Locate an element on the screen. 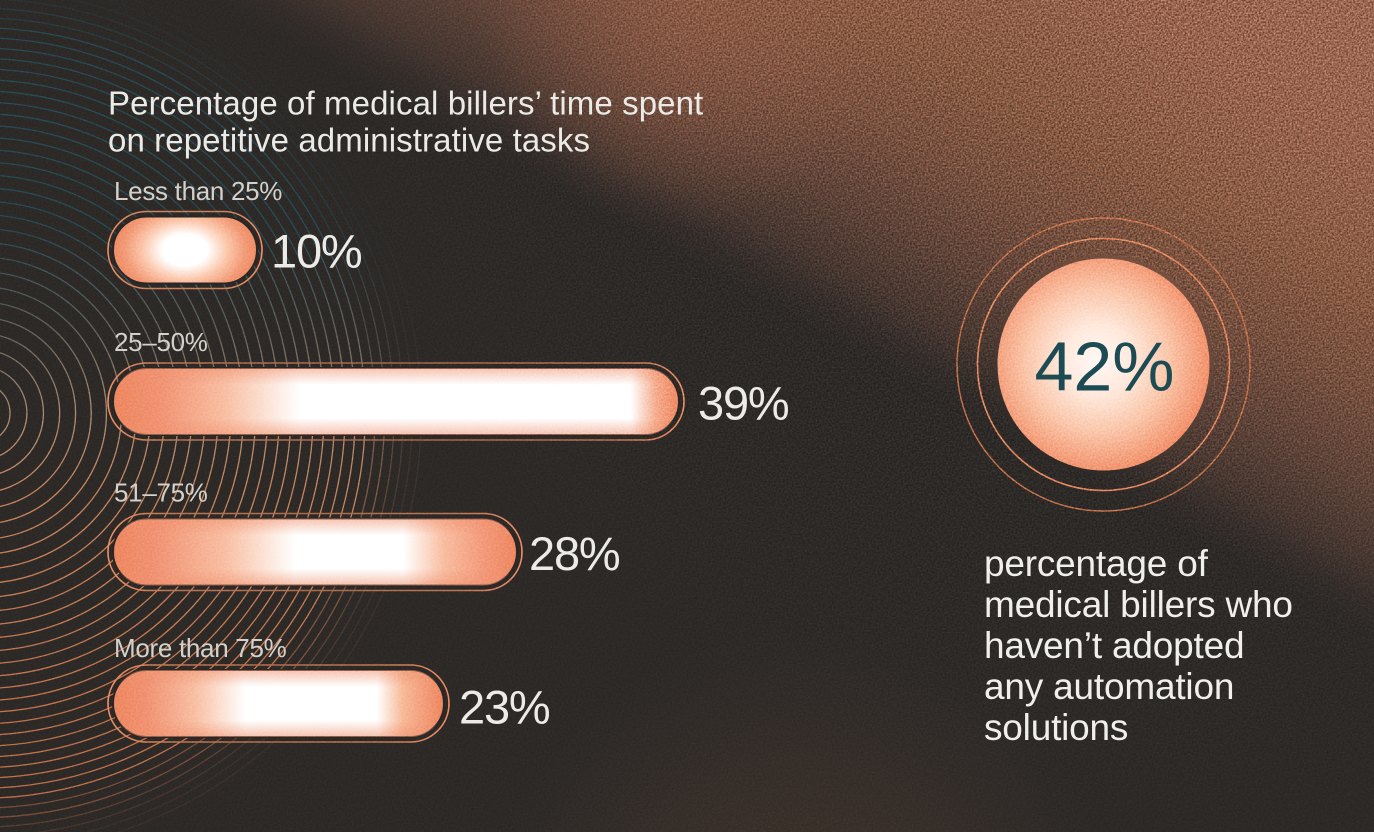 The width and height of the screenshot is (1374, 832). svg-text: 28% is located at coordinates (574, 553).